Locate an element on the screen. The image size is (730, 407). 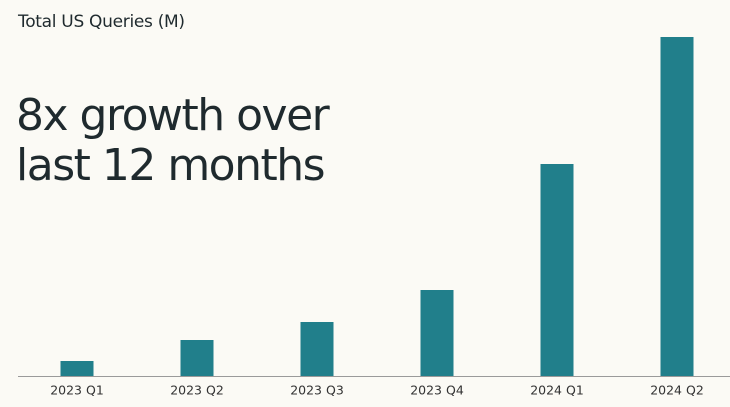
x-tick-label: 2023 Q1 is located at coordinates (77, 390).